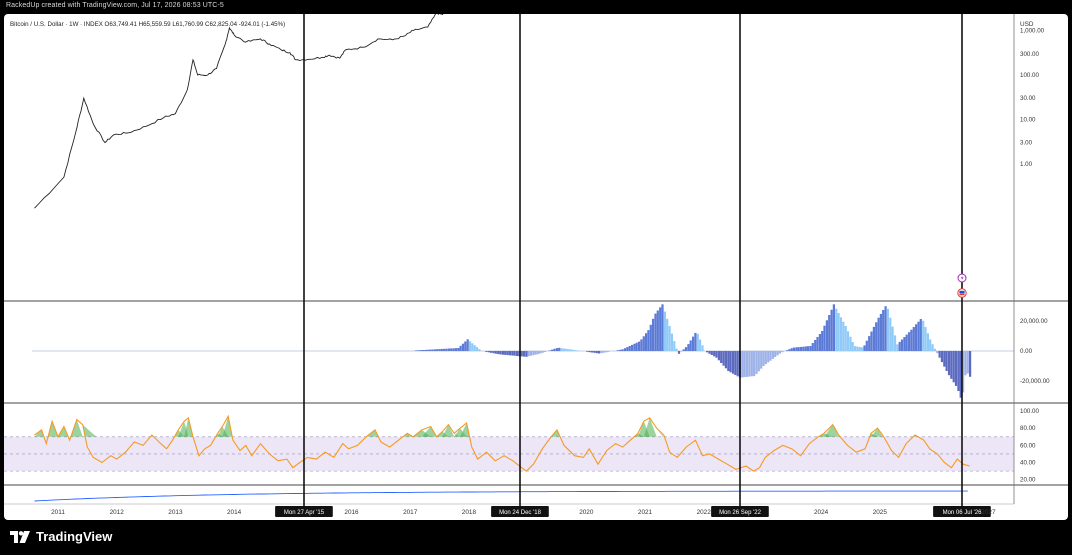  What do you see at coordinates (962, 294) in the screenshot?
I see `flag-stripe-icon` at bounding box center [962, 294].